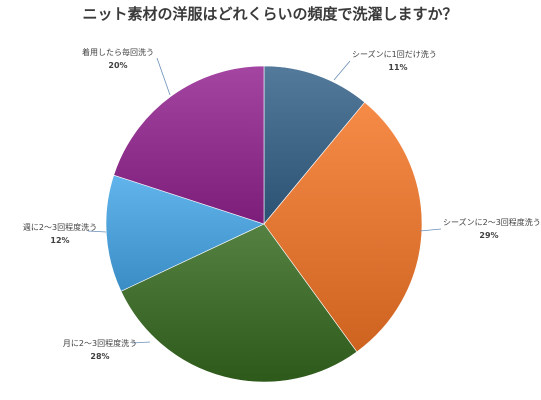 Image resolution: width=541 pixels, height=400 pixels. I want to click on slice-label-5: 着用したら毎回洗う, so click(118, 52).